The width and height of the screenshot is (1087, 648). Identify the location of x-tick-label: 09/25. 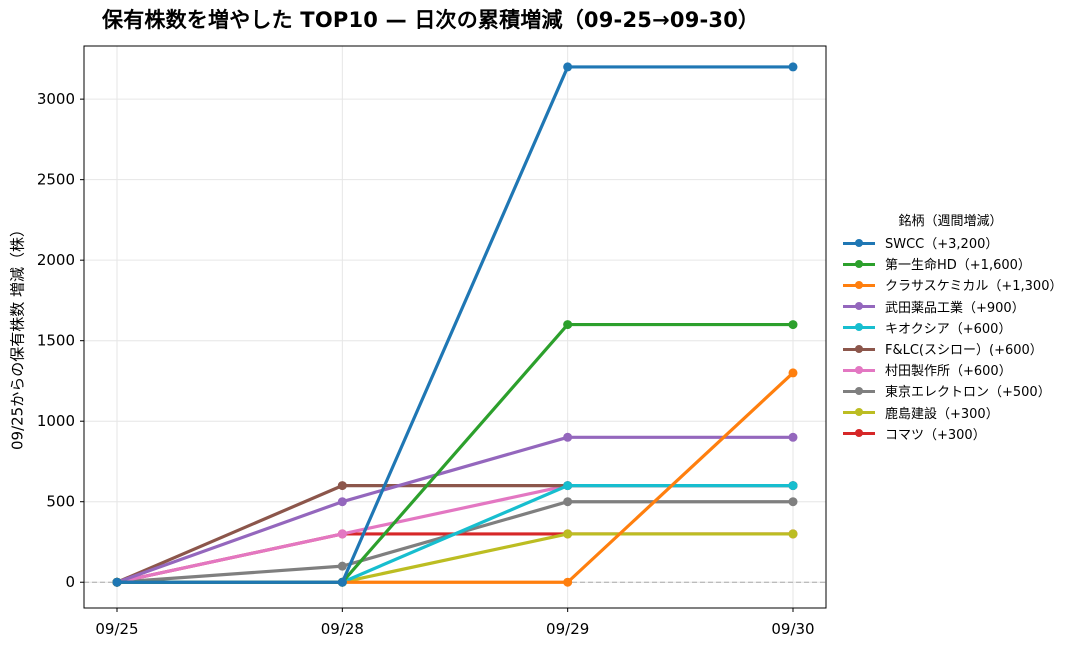
(116, 629).